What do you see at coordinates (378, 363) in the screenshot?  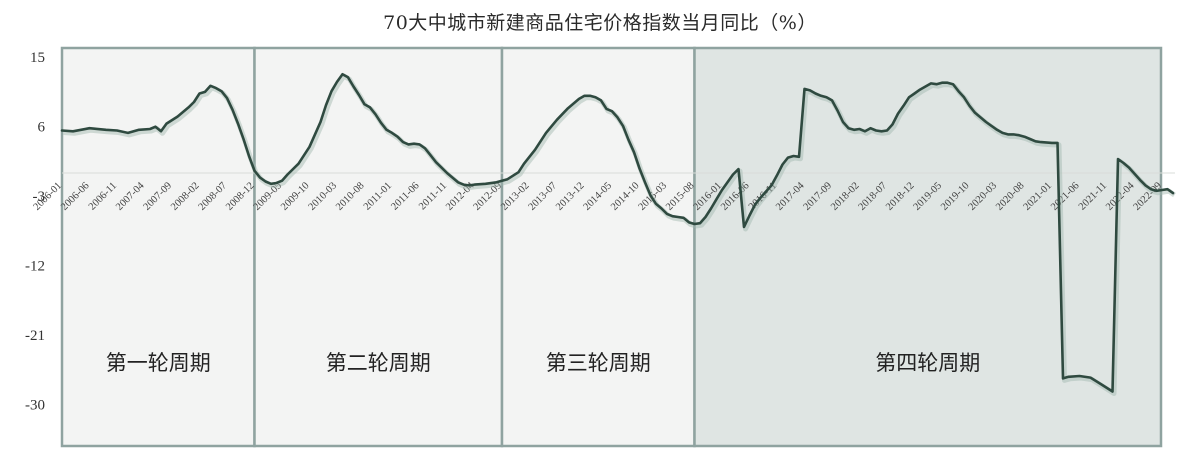 I see `cycle-label-2: 第二轮周期` at bounding box center [378, 363].